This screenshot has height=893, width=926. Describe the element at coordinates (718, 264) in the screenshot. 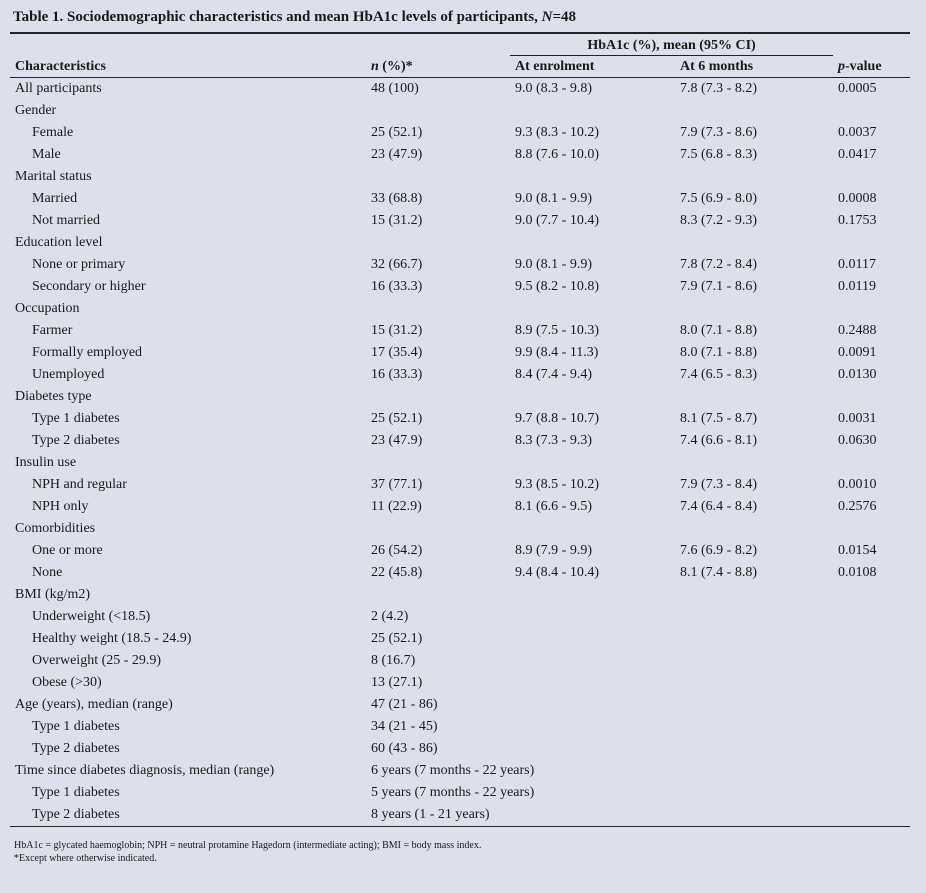

I see `cell: 7.8 (7.2 - 8.4)` at that location.